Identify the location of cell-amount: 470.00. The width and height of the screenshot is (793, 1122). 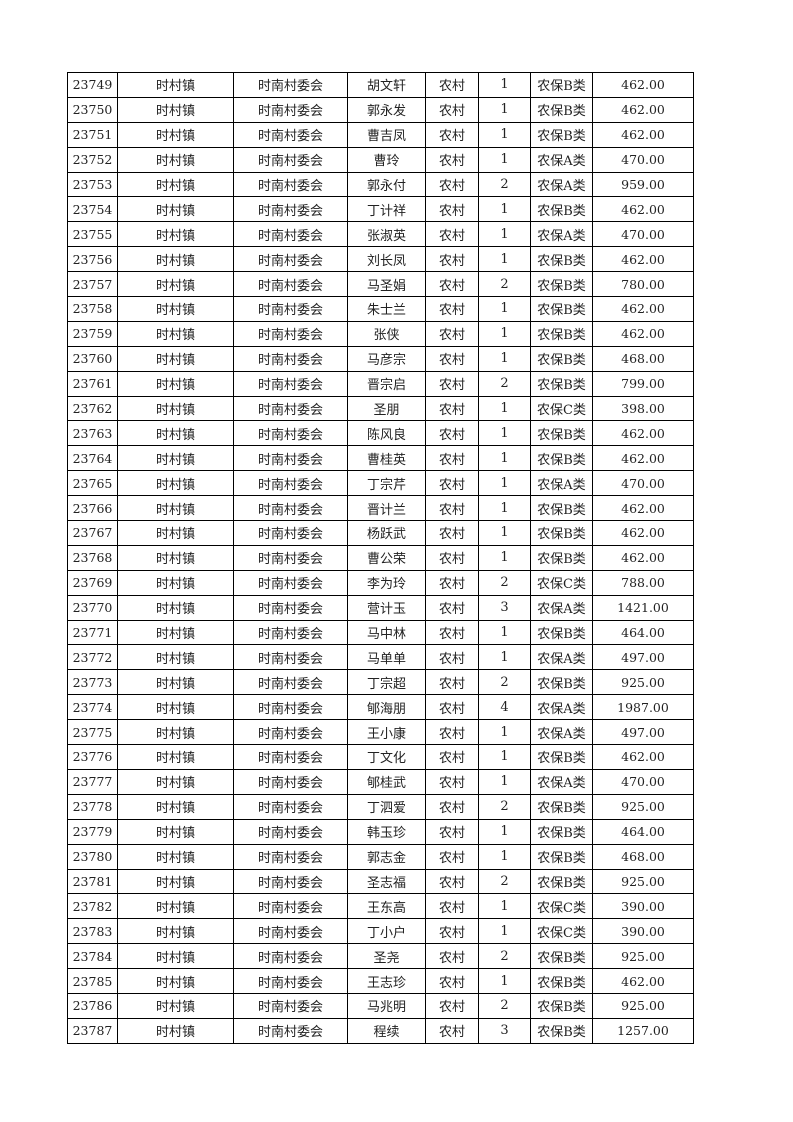
(643, 159).